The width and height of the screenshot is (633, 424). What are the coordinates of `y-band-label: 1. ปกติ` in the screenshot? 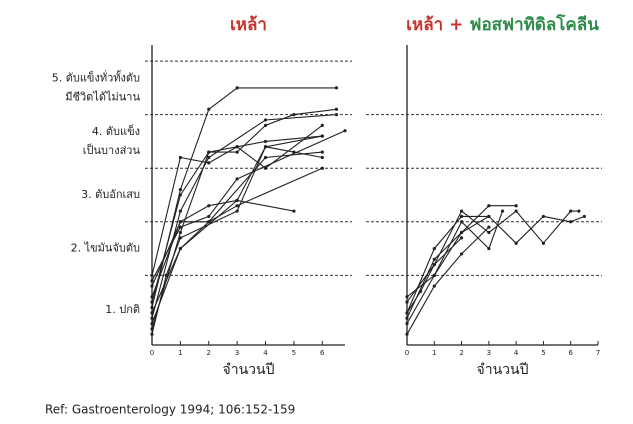 It's located at (122, 309).